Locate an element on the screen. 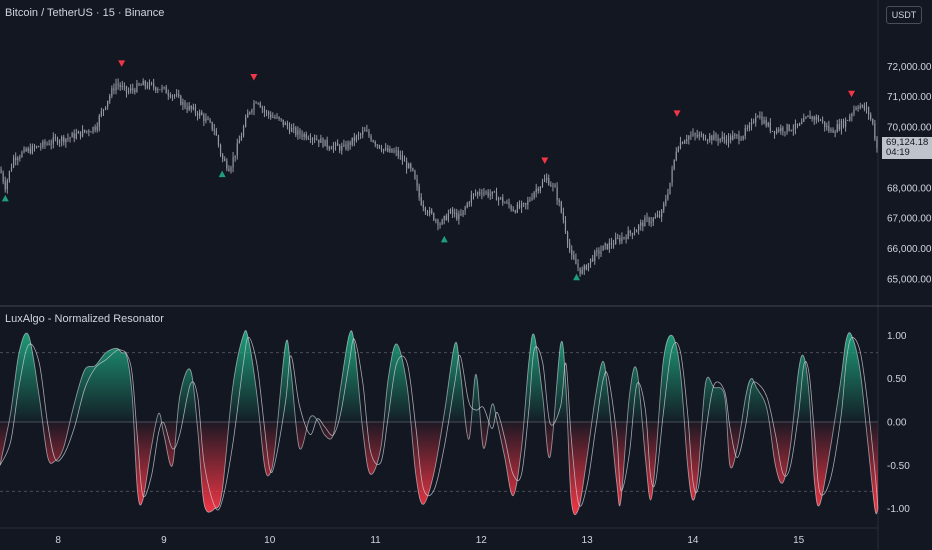 The width and height of the screenshot is (932, 550). currency-button: USDT is located at coordinates (904, 15).